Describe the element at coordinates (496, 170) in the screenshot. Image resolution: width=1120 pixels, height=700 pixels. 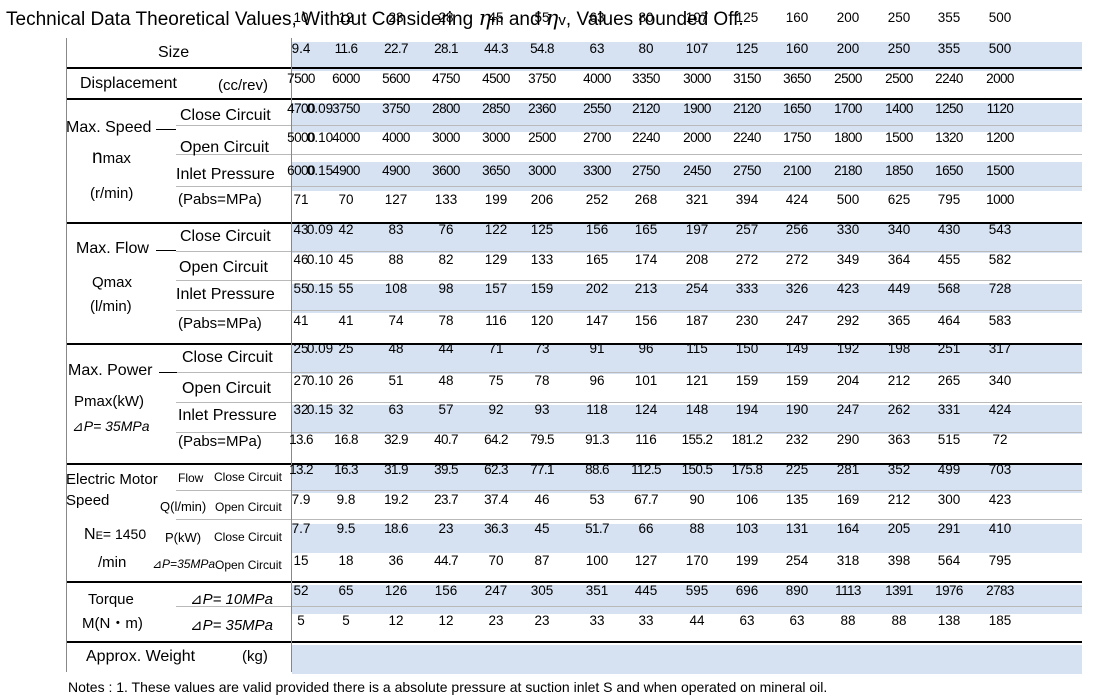
I see `speed-p015-cell: 3650` at that location.